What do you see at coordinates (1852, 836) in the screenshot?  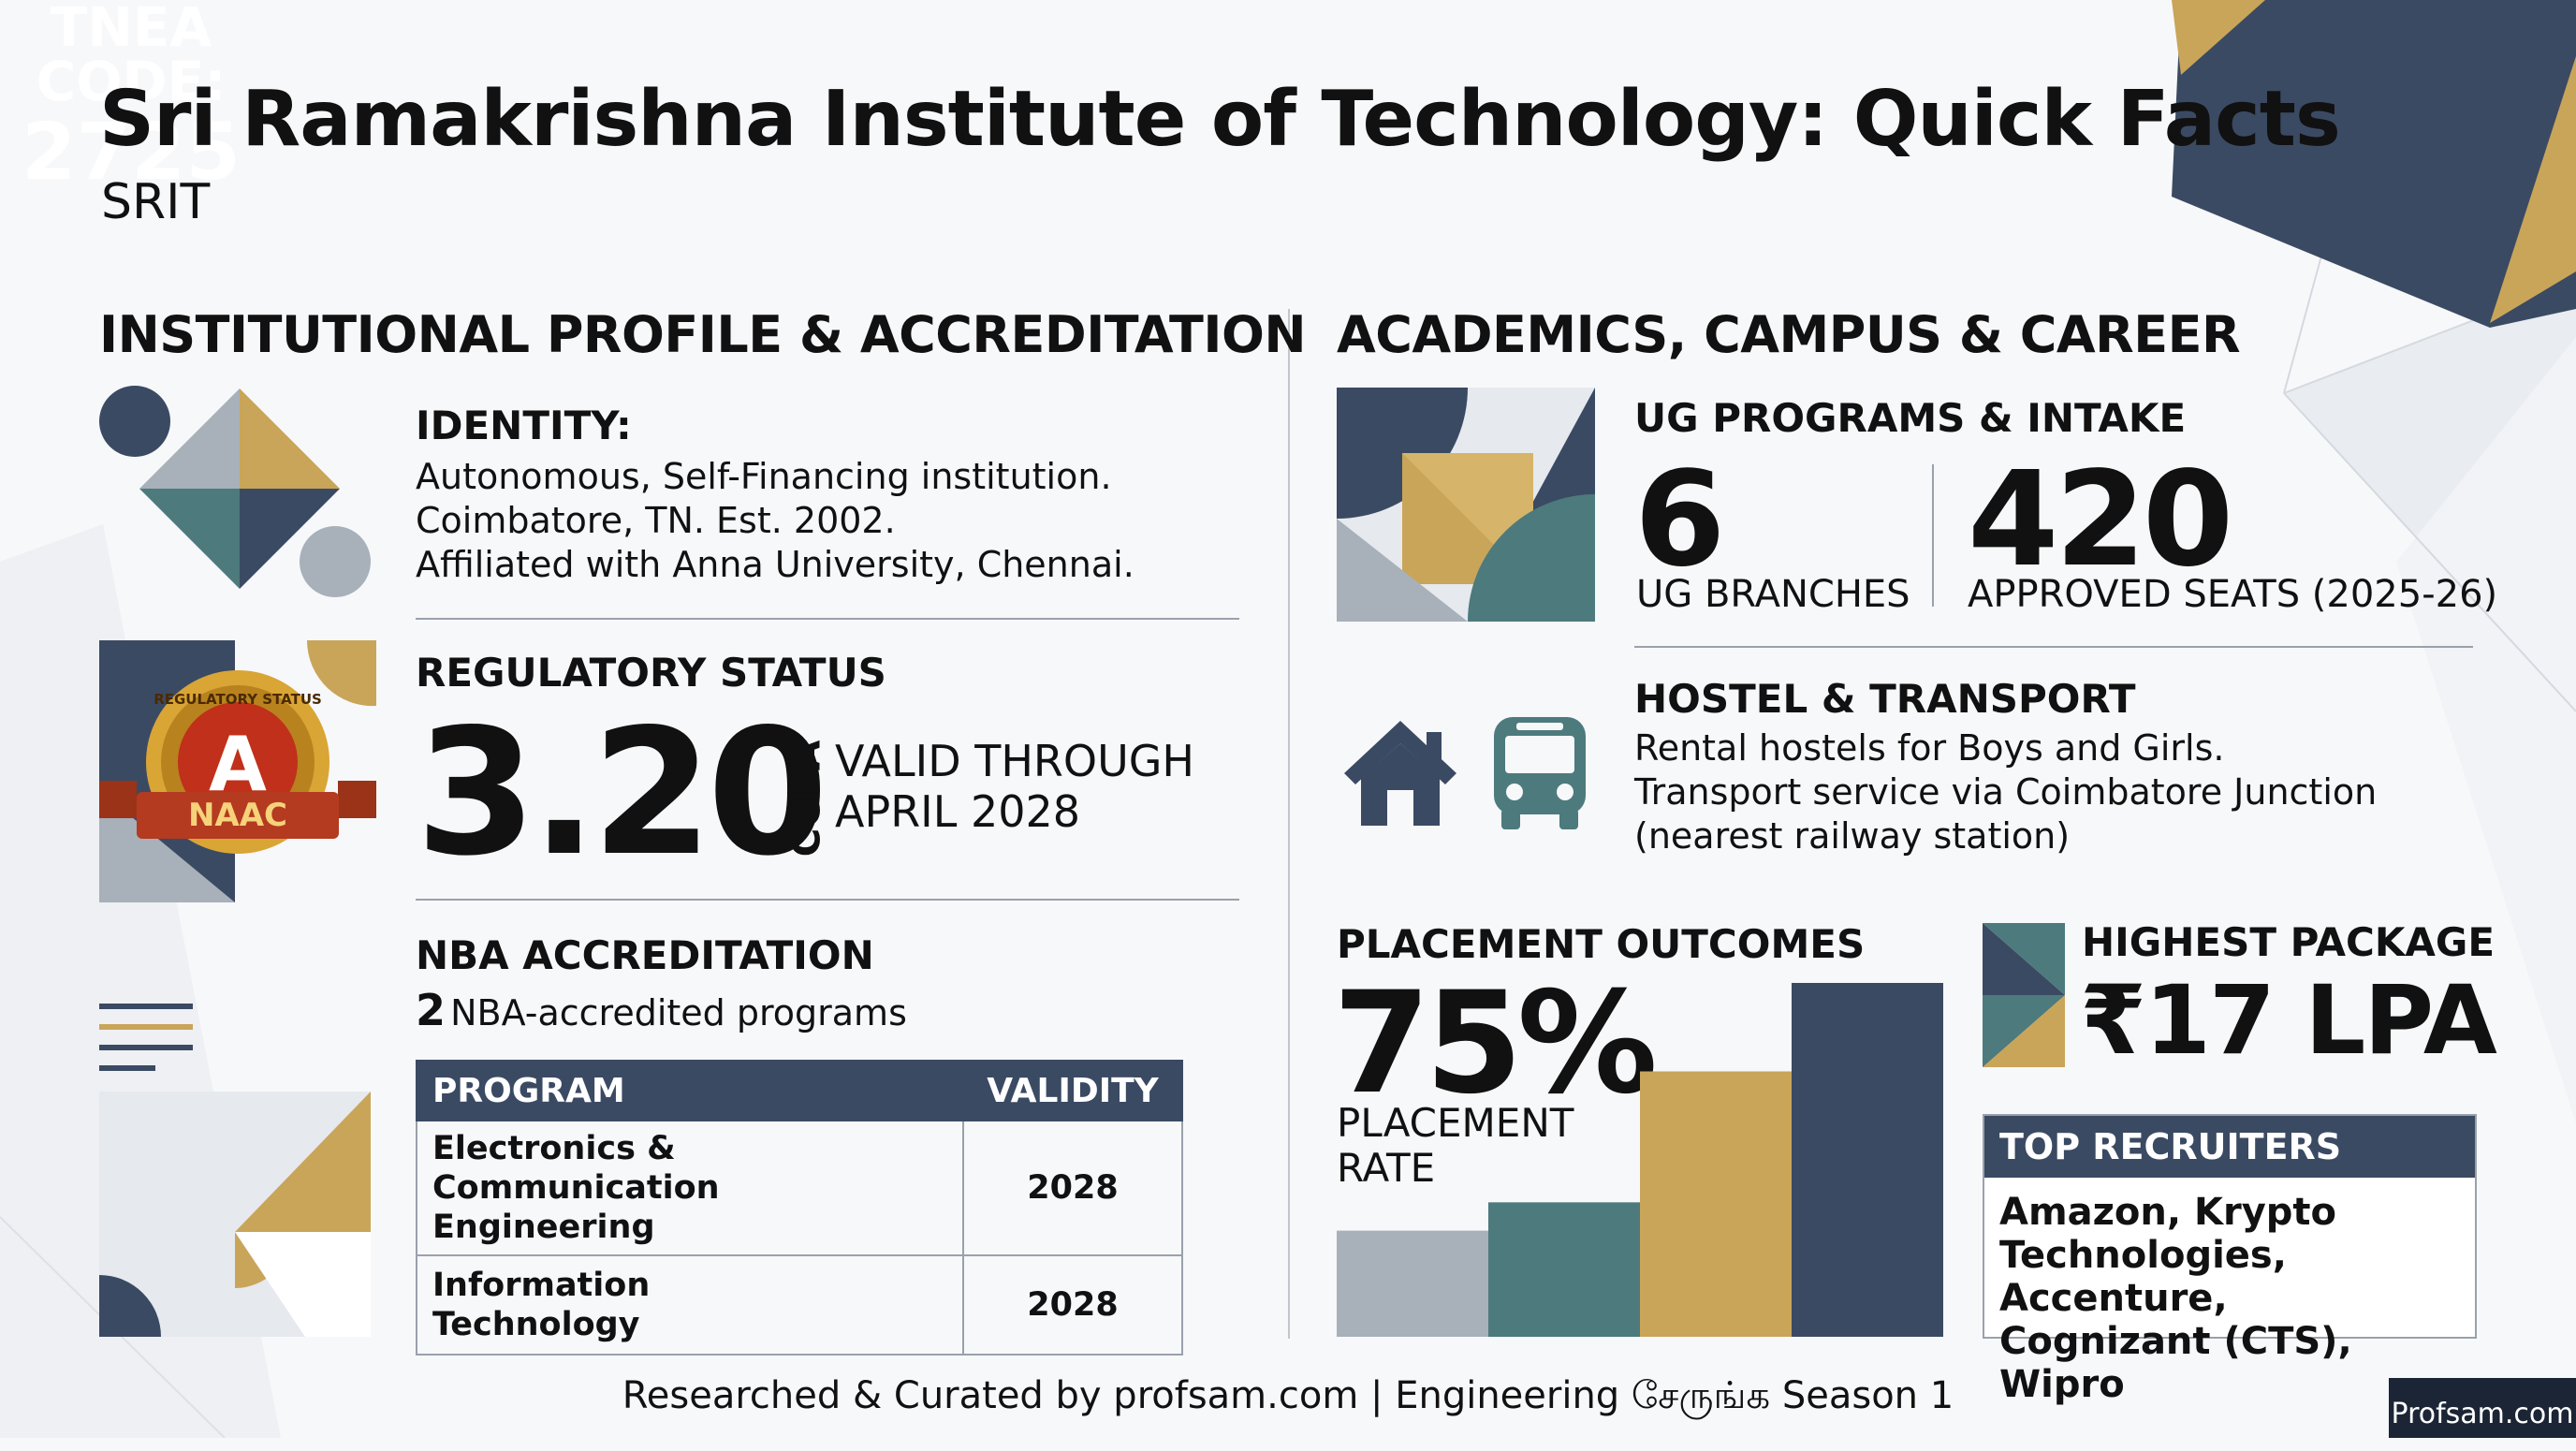 I see `hostel-line: (nearest railway station)` at bounding box center [1852, 836].